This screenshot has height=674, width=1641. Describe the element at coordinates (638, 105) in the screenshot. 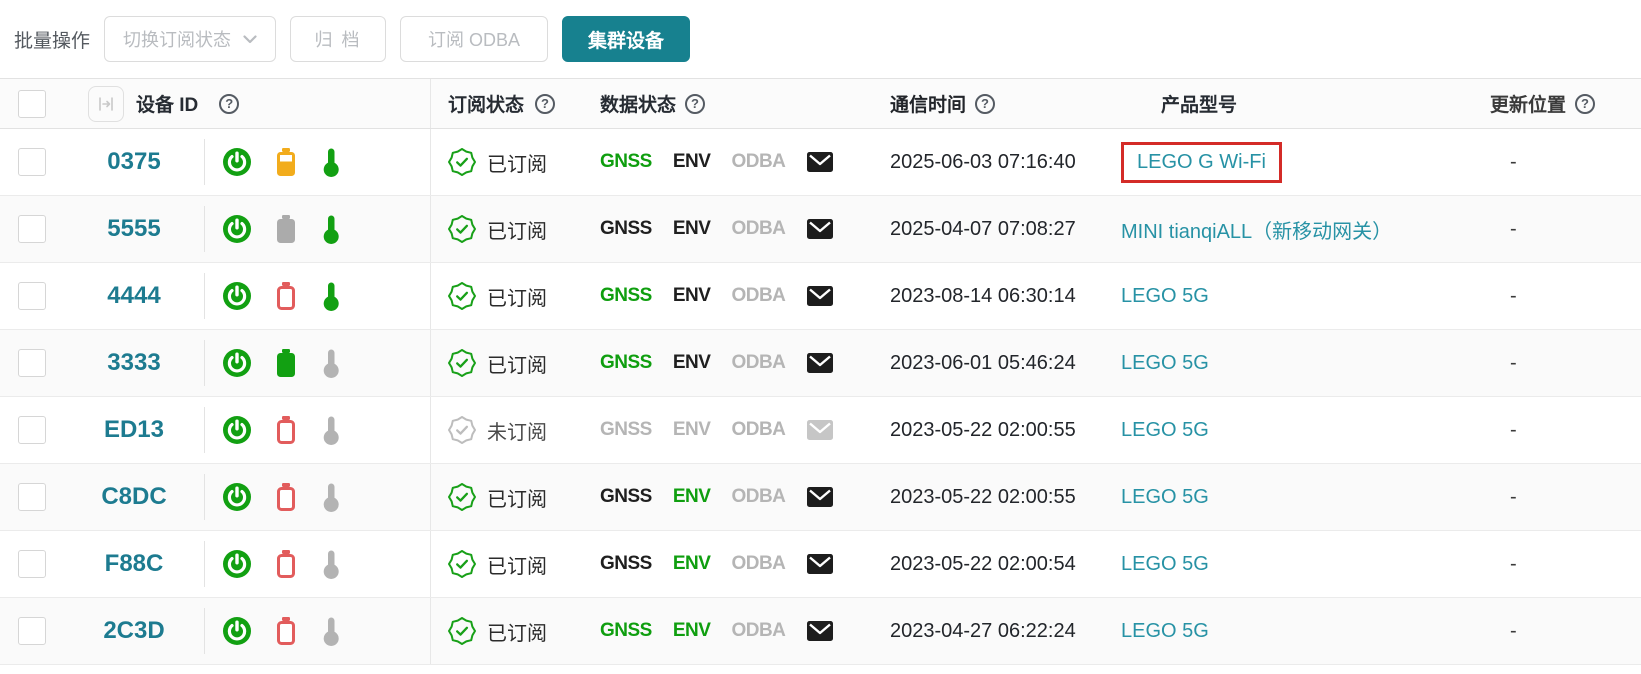

I see `data-status-header-label: 数据状态` at that location.